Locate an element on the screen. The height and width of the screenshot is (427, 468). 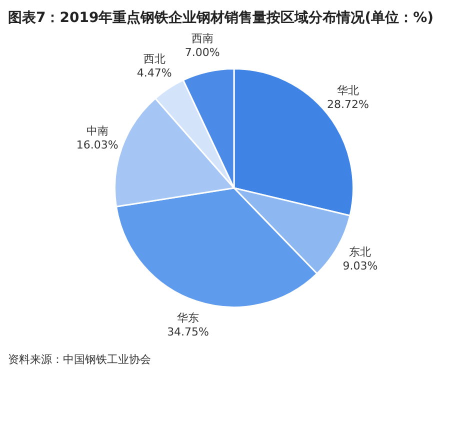
slice-label: 西北 is located at coordinates (154, 59).